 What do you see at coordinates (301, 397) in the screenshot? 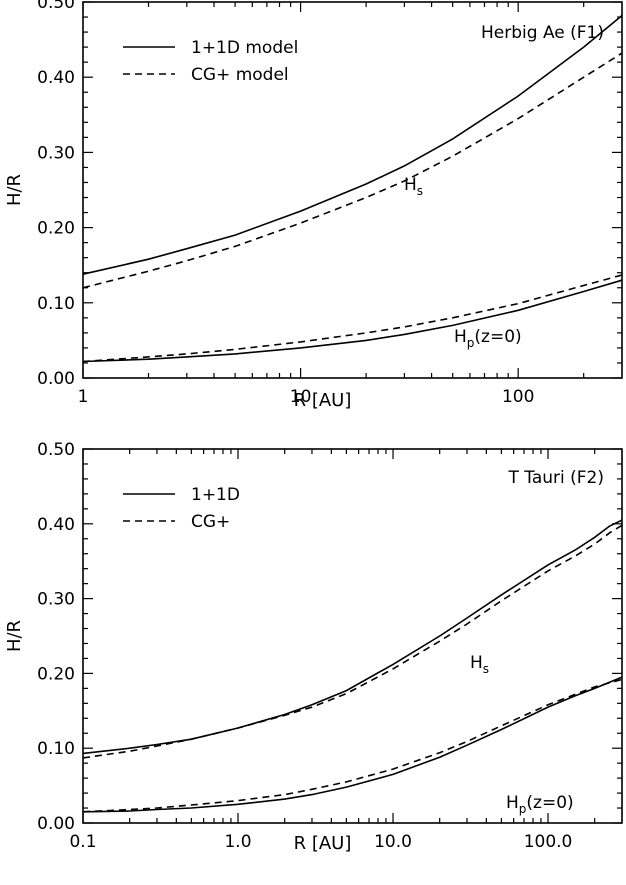
I see `x-tick-label: 10` at bounding box center [301, 397].